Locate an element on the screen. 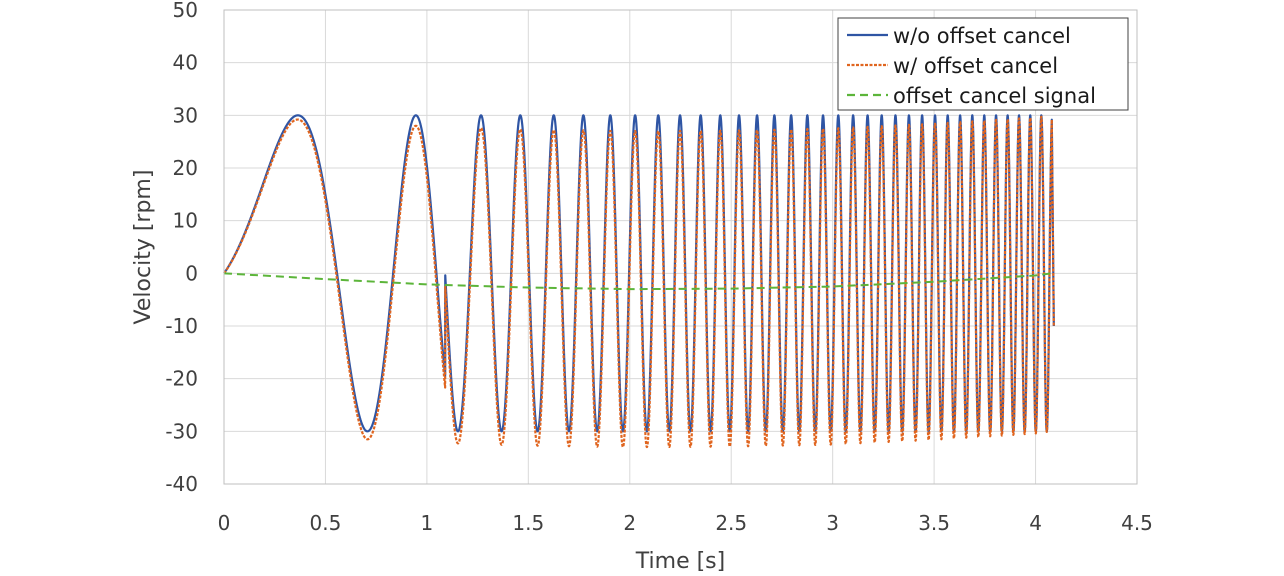  legend-label-offset-signal: offset cancel signal is located at coordinates (994, 96).